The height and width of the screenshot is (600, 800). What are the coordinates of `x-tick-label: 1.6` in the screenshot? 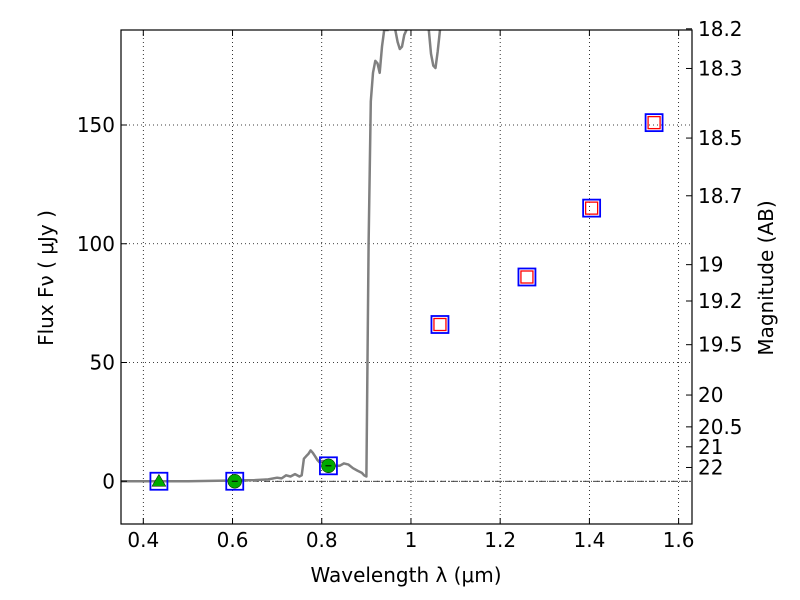 It's located at (679, 540).